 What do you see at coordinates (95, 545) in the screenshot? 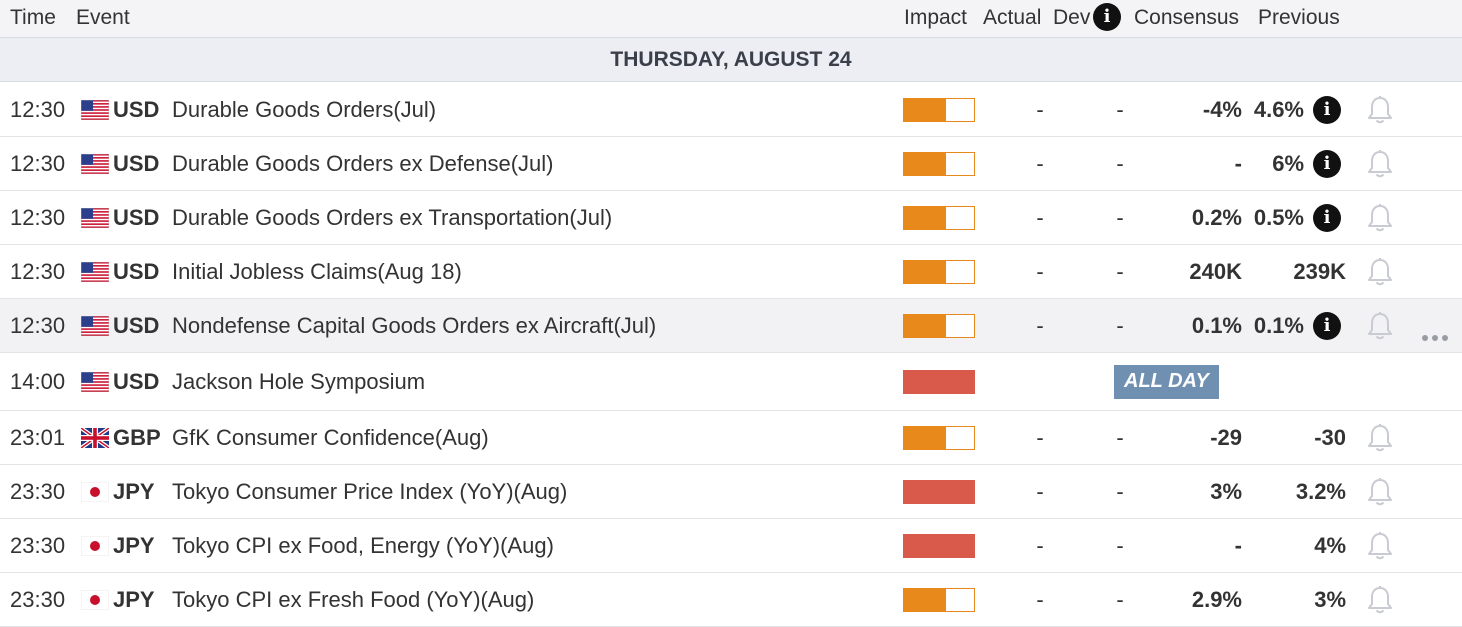
I see `jp-flag-icon` at bounding box center [95, 545].